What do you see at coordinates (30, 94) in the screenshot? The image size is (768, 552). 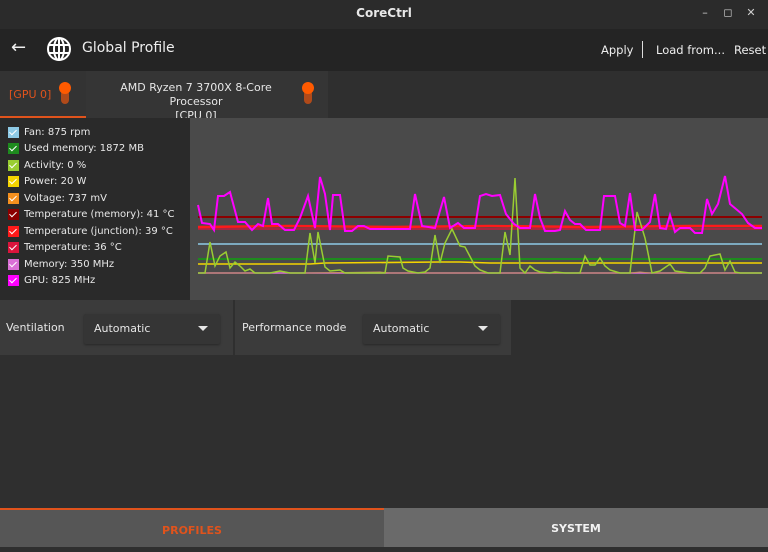 I see `tab-gpu-0-label: [GPU 0]` at bounding box center [30, 94].